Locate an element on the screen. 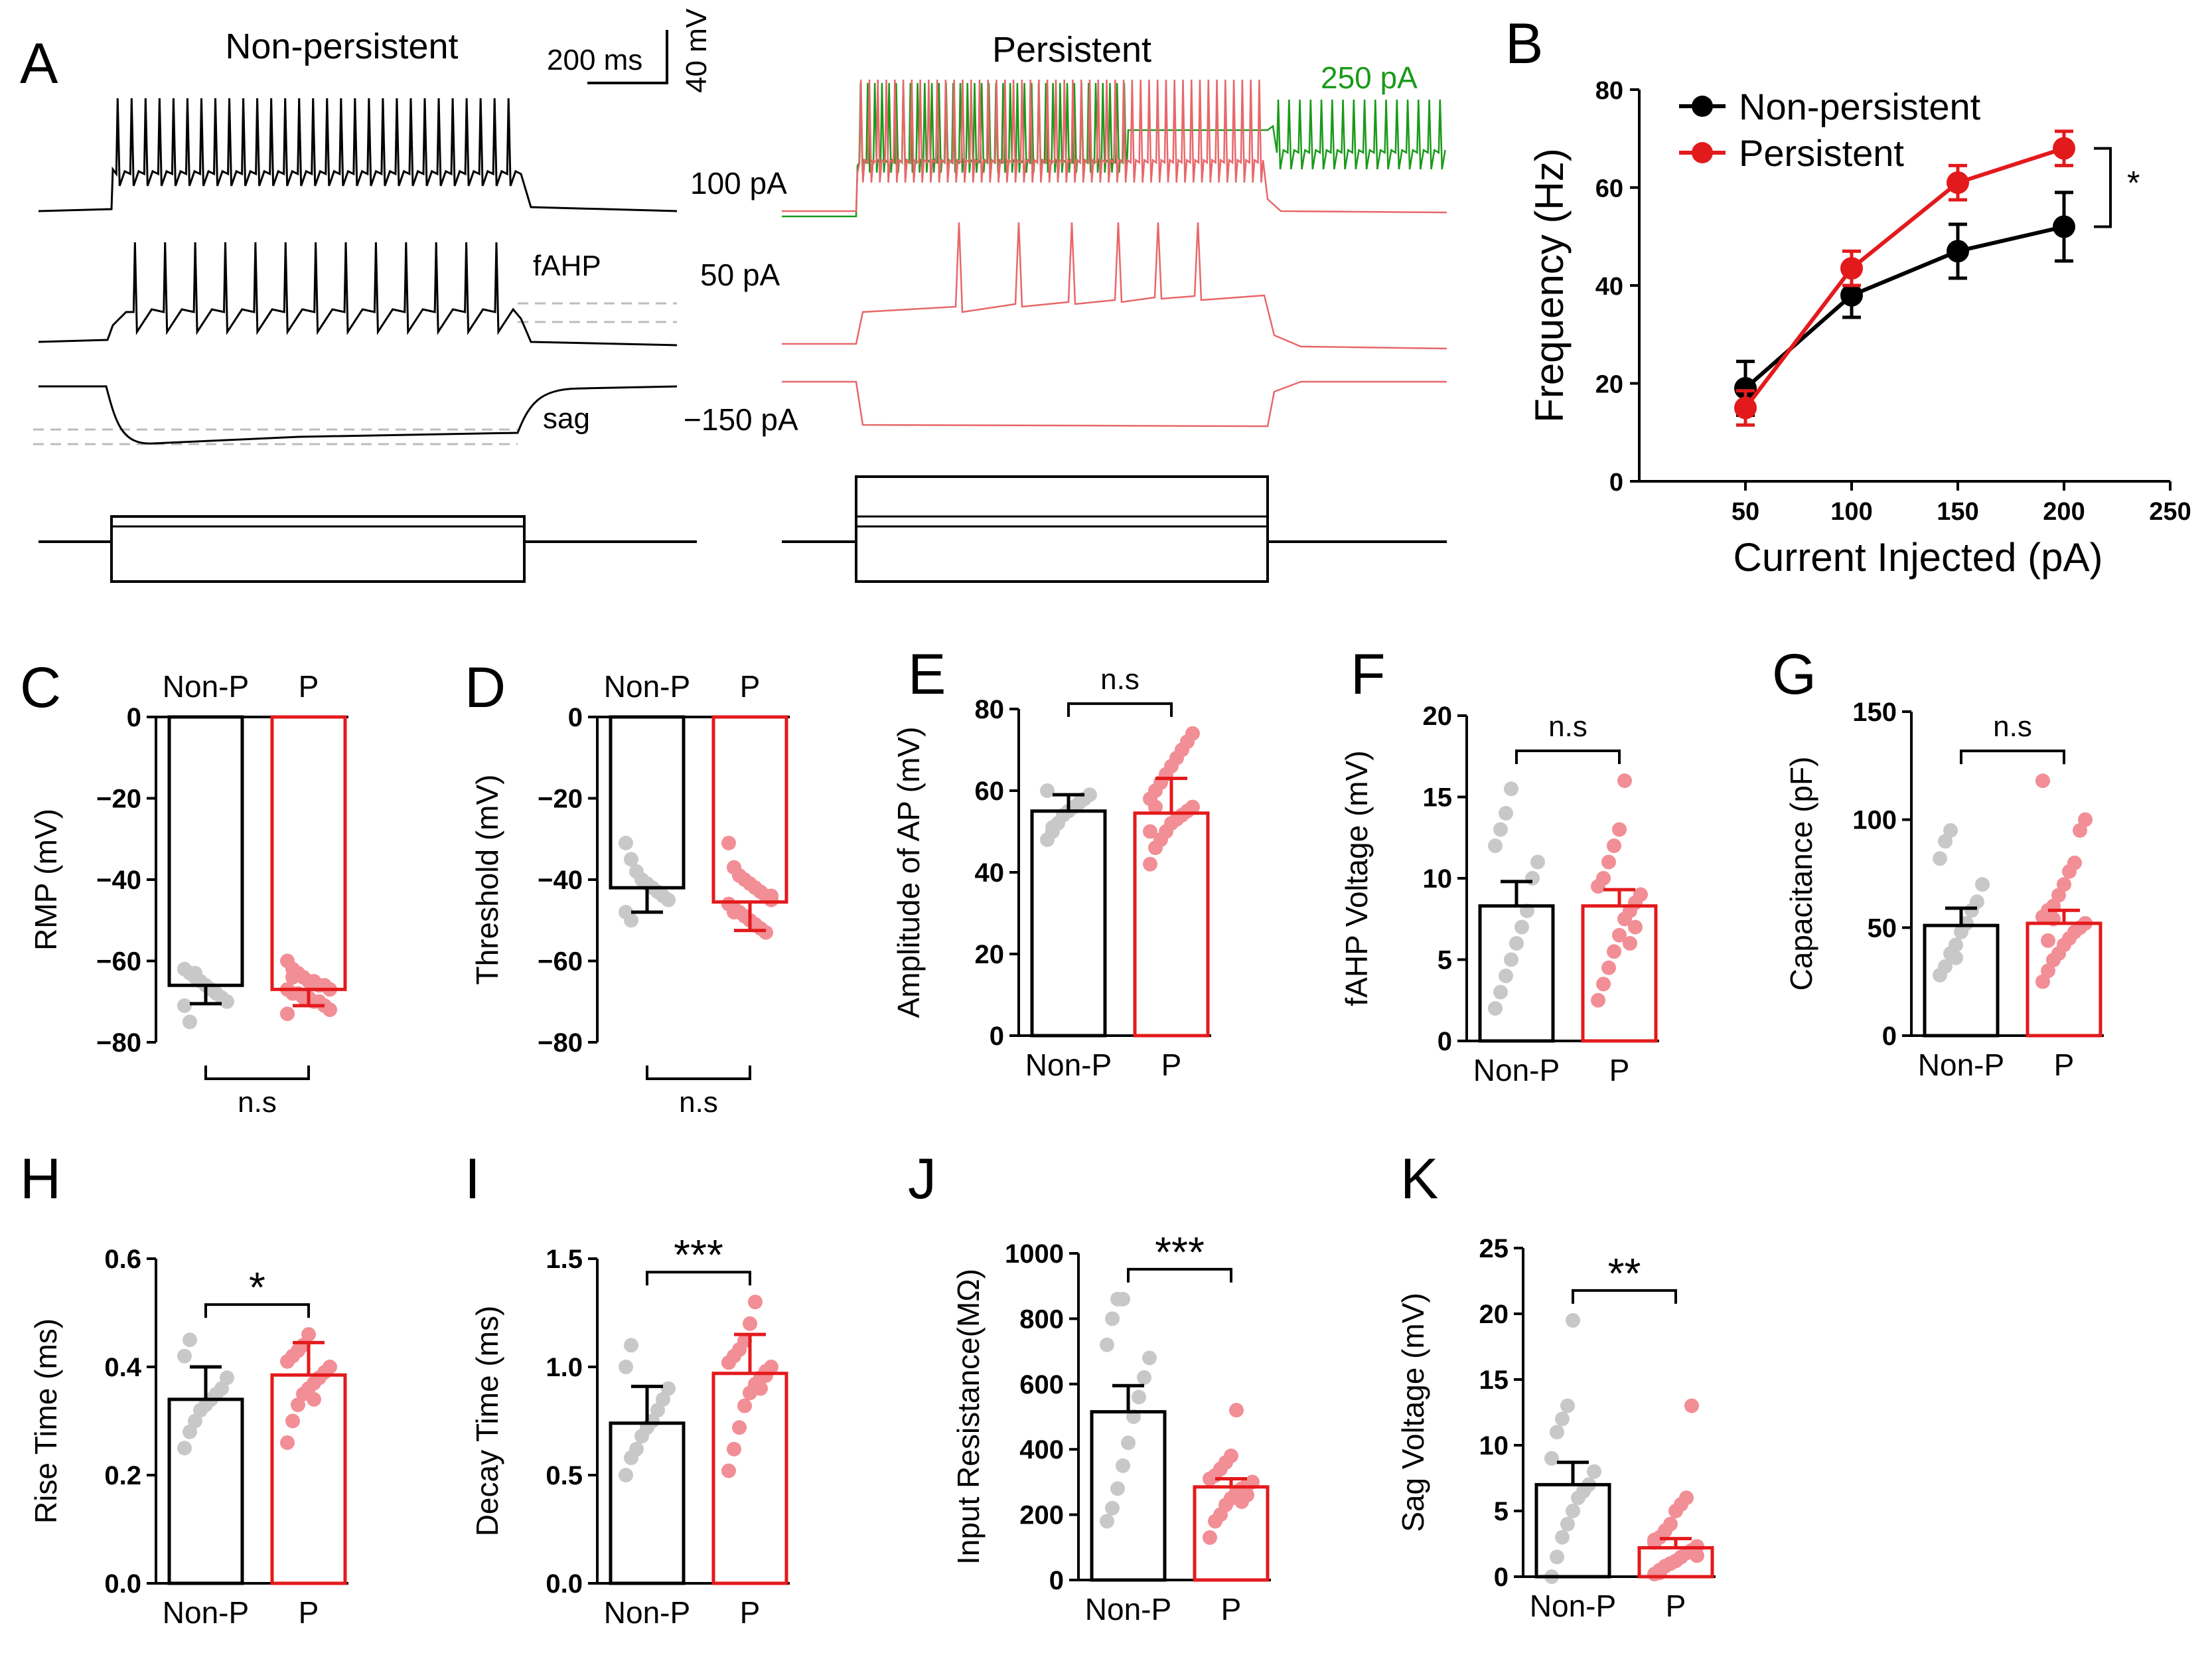  y-tick-label: 0.2 is located at coordinates (123, 1475).